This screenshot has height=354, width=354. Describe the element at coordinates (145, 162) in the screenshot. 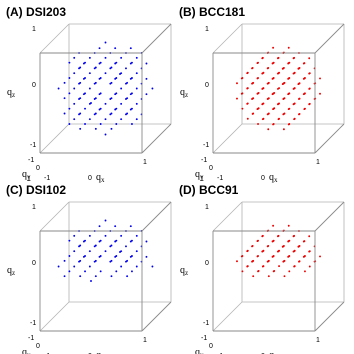

I see `x-tick-label: 1` at that location.